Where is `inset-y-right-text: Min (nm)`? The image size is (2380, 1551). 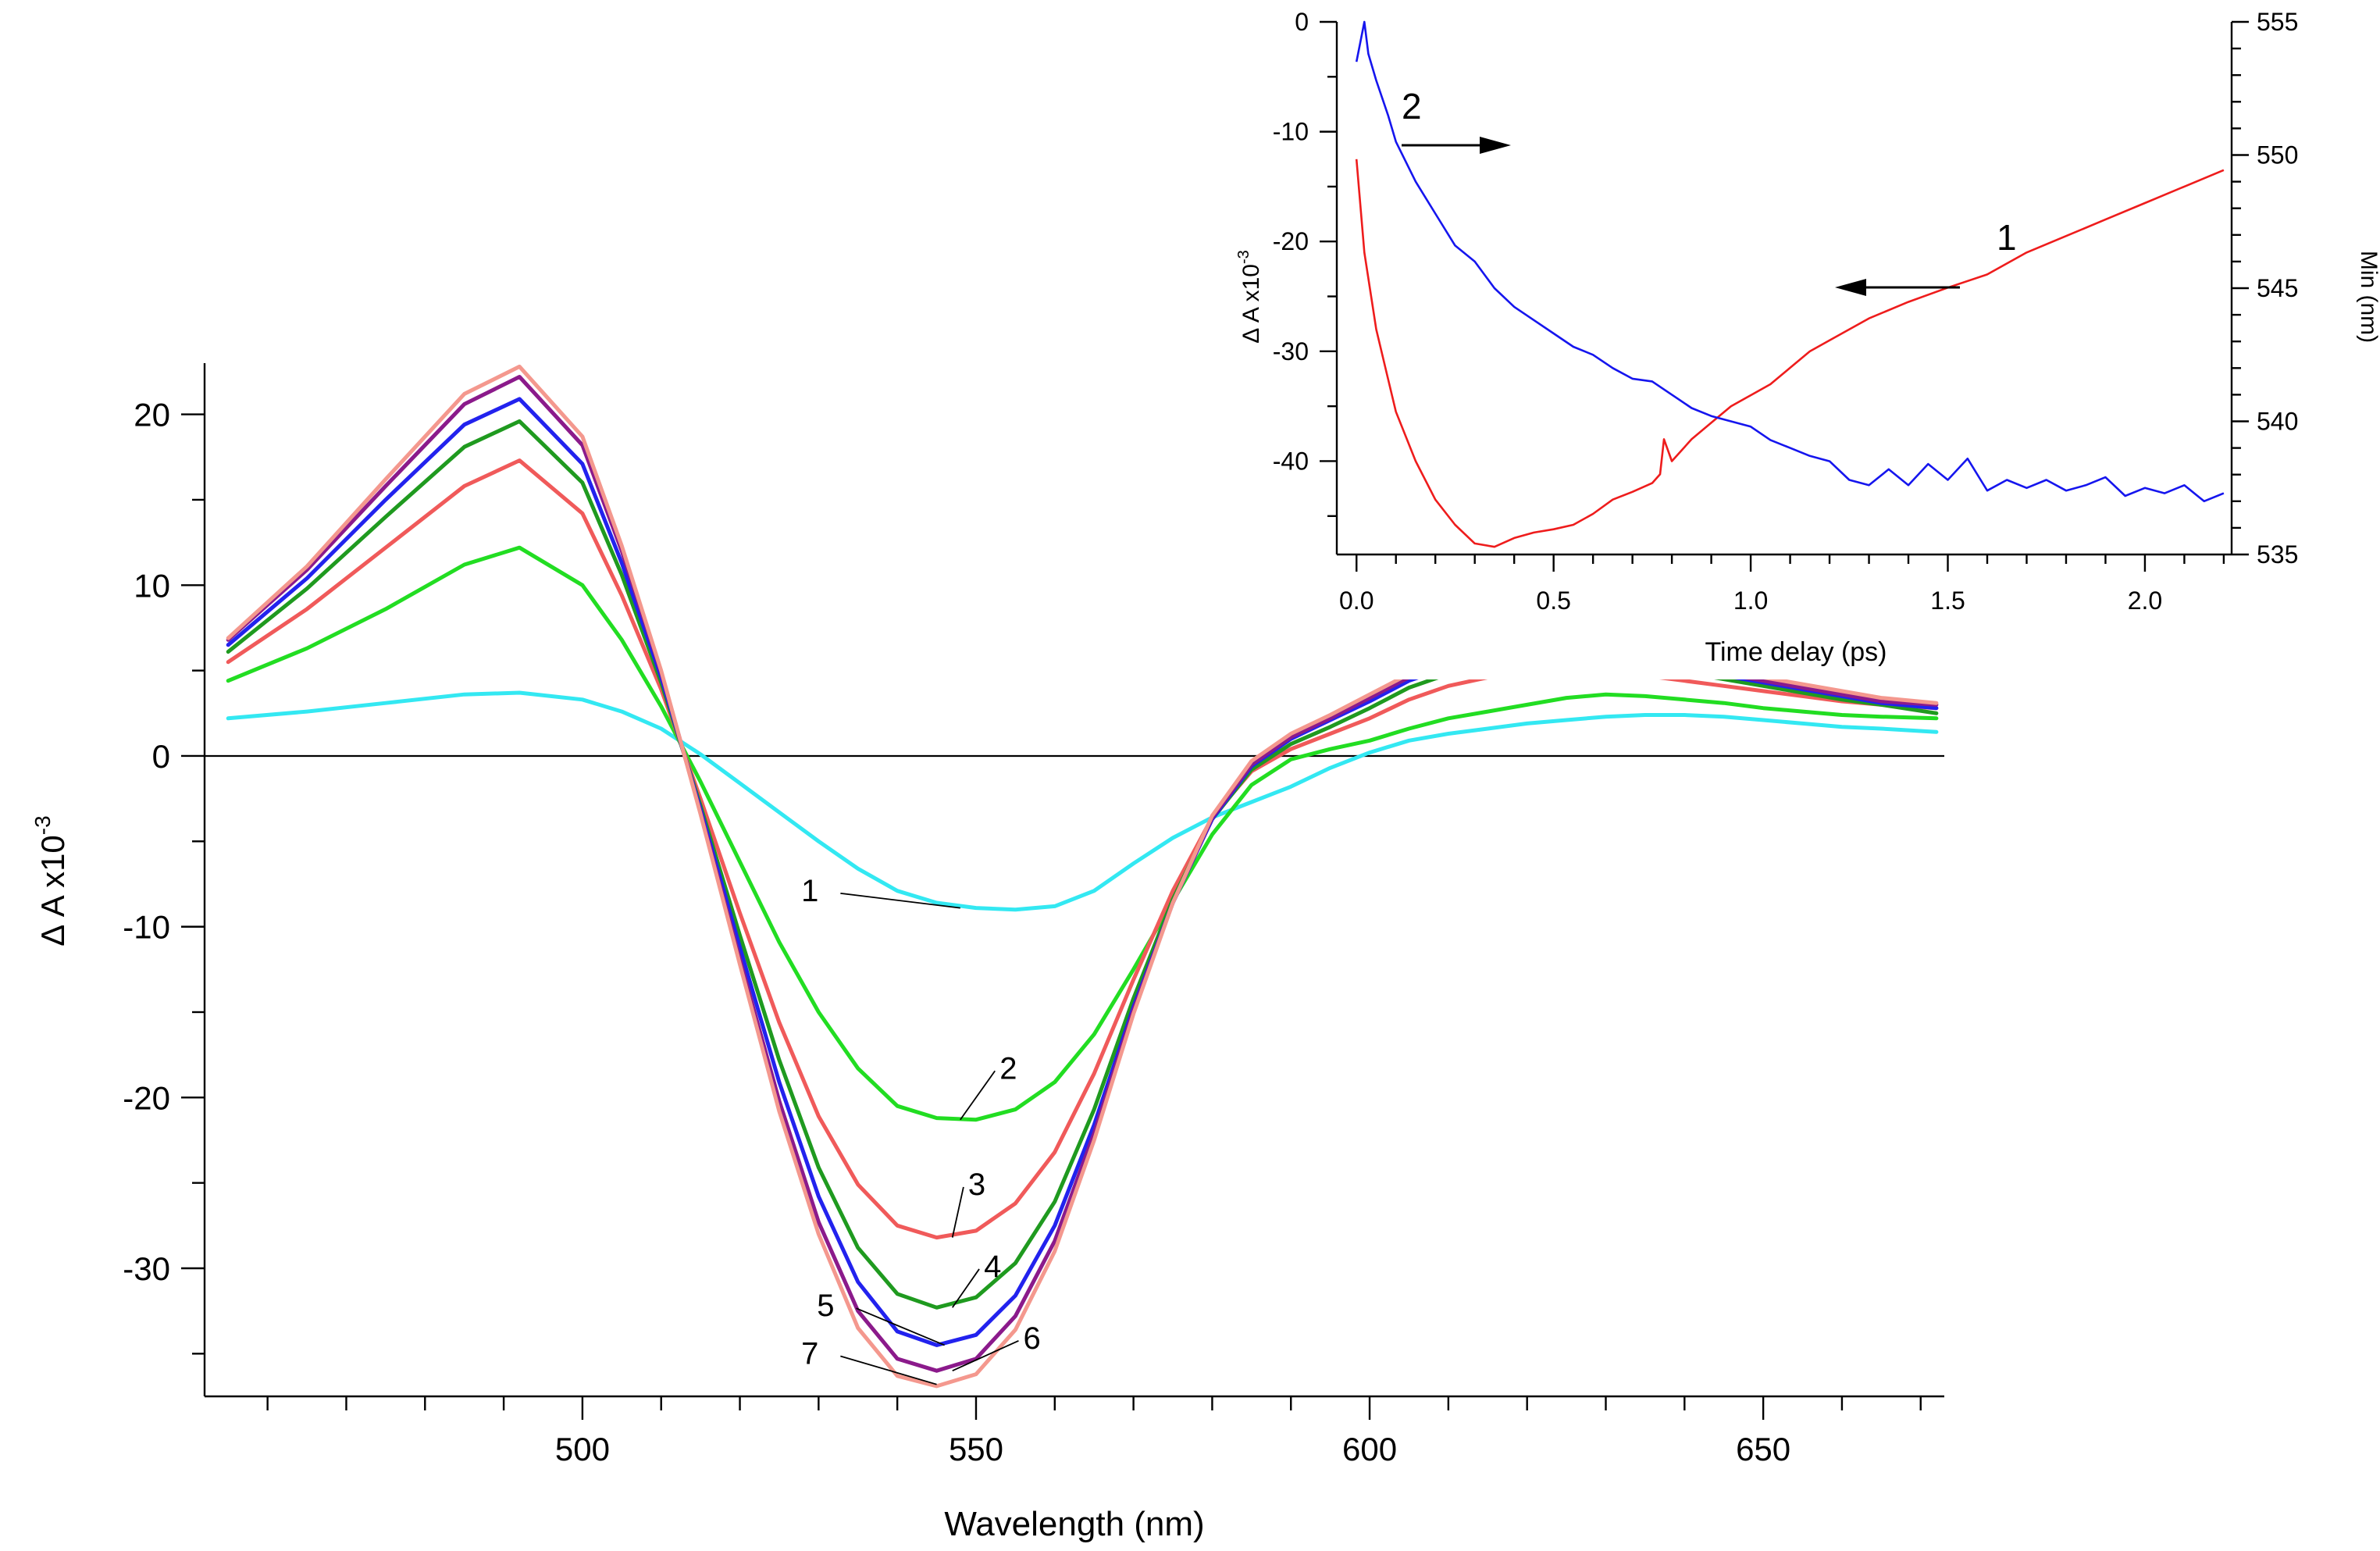
inset-y-right-text: Min (nm) is located at coordinates (2368, 297).